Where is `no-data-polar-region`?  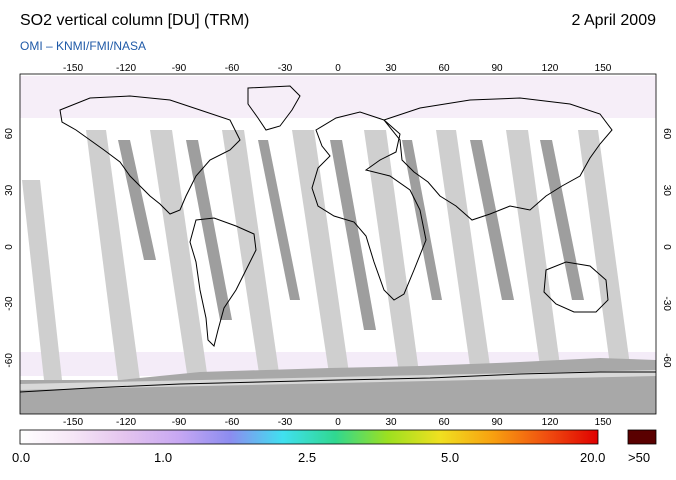 no-data-polar-region is located at coordinates (338, 386).